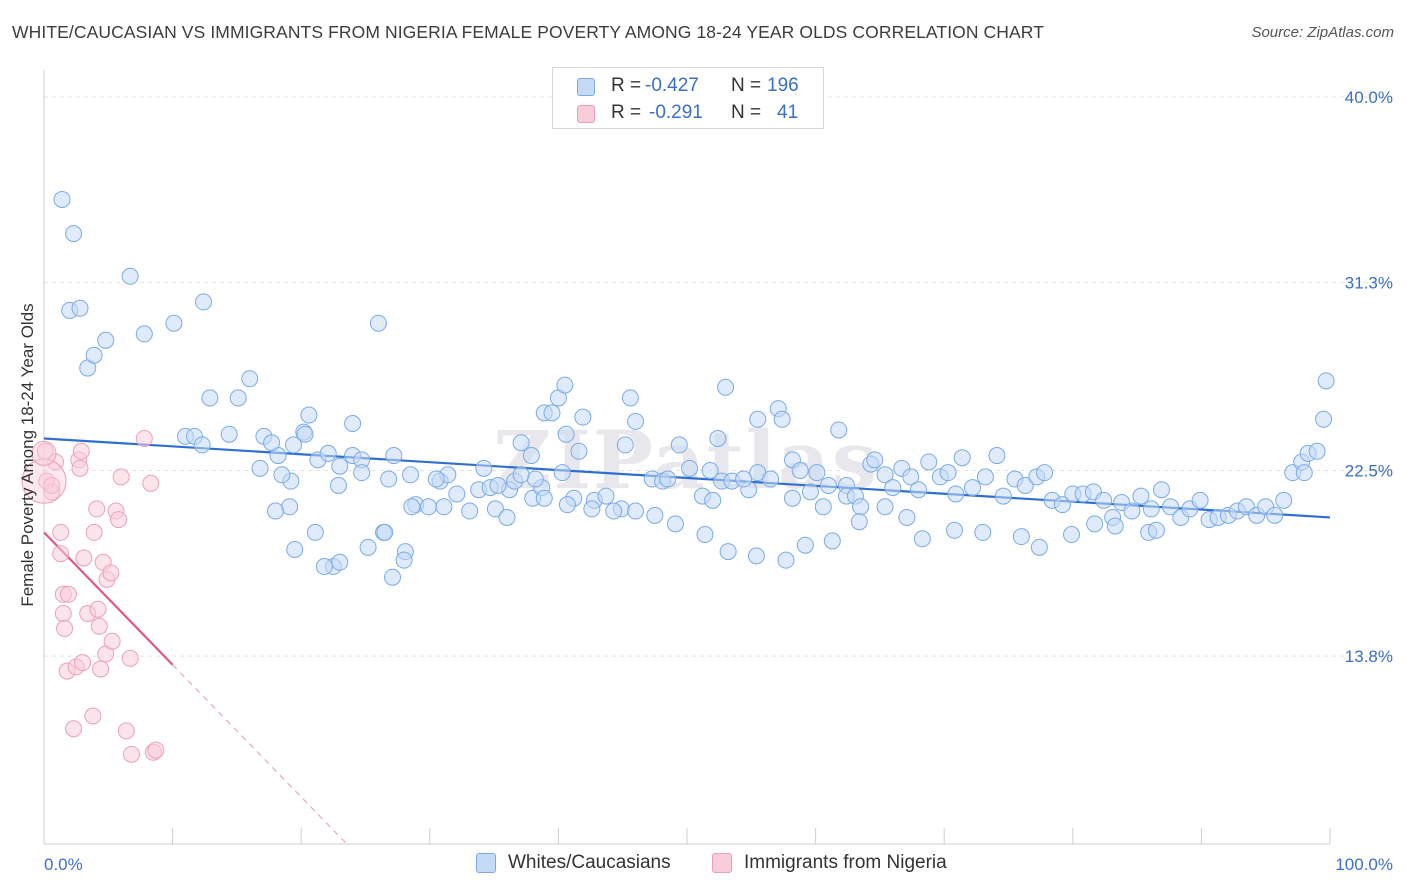 This screenshot has height=892, width=1406. I want to click on legend-r-label: R =, so click(626, 85).